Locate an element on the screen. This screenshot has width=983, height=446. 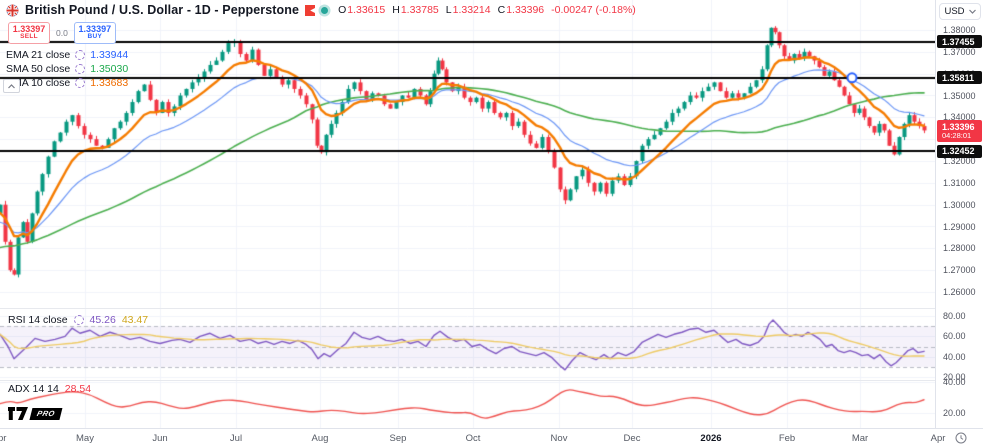
time-axis-label: Jun is located at coordinates (160, 438).